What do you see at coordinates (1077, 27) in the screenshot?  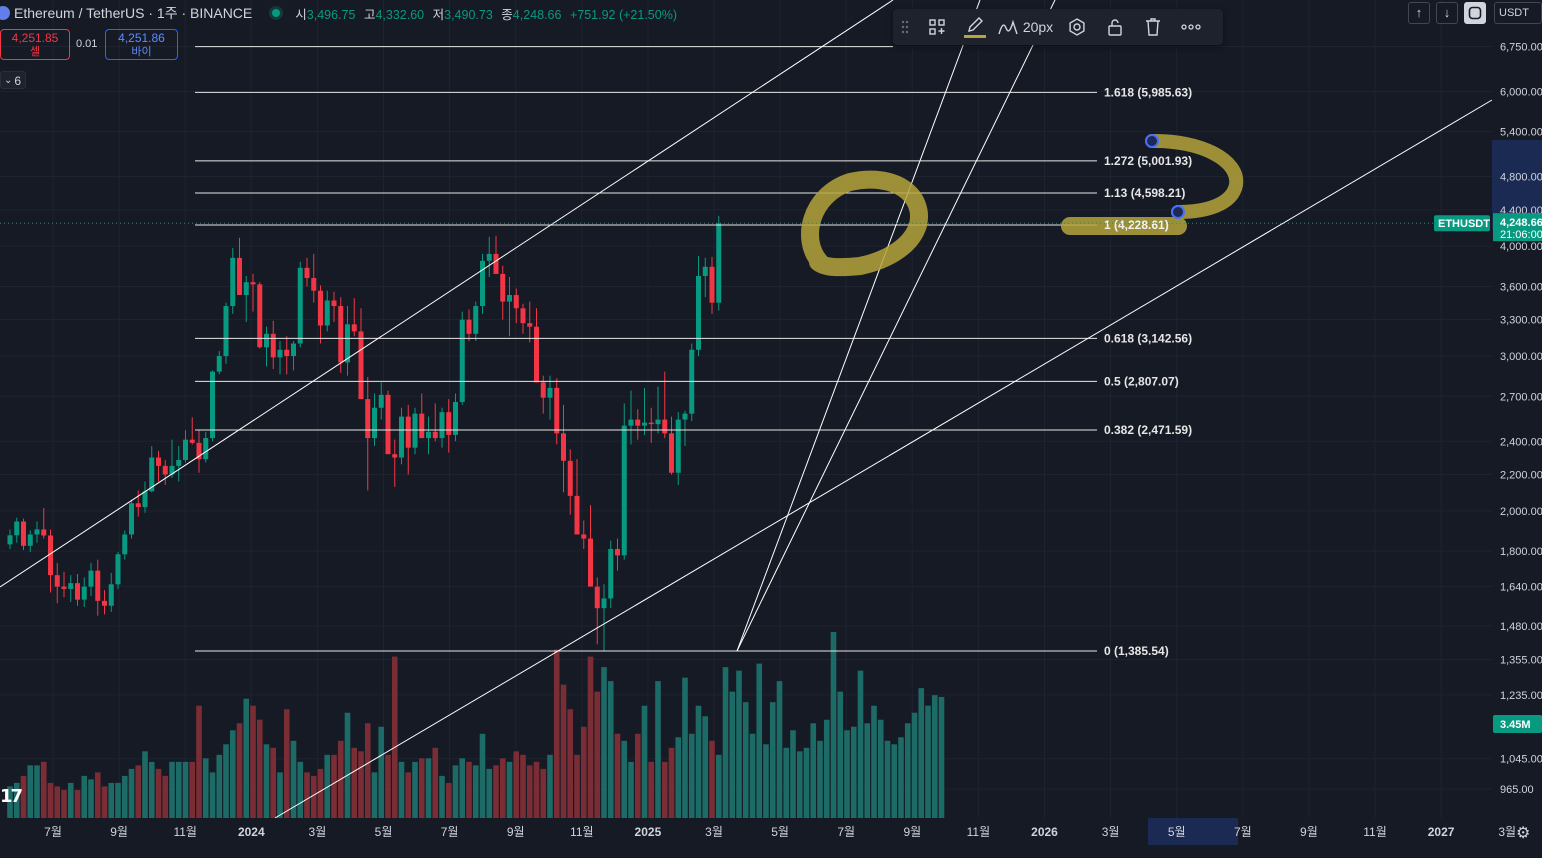 I see `settings-icon` at bounding box center [1077, 27].